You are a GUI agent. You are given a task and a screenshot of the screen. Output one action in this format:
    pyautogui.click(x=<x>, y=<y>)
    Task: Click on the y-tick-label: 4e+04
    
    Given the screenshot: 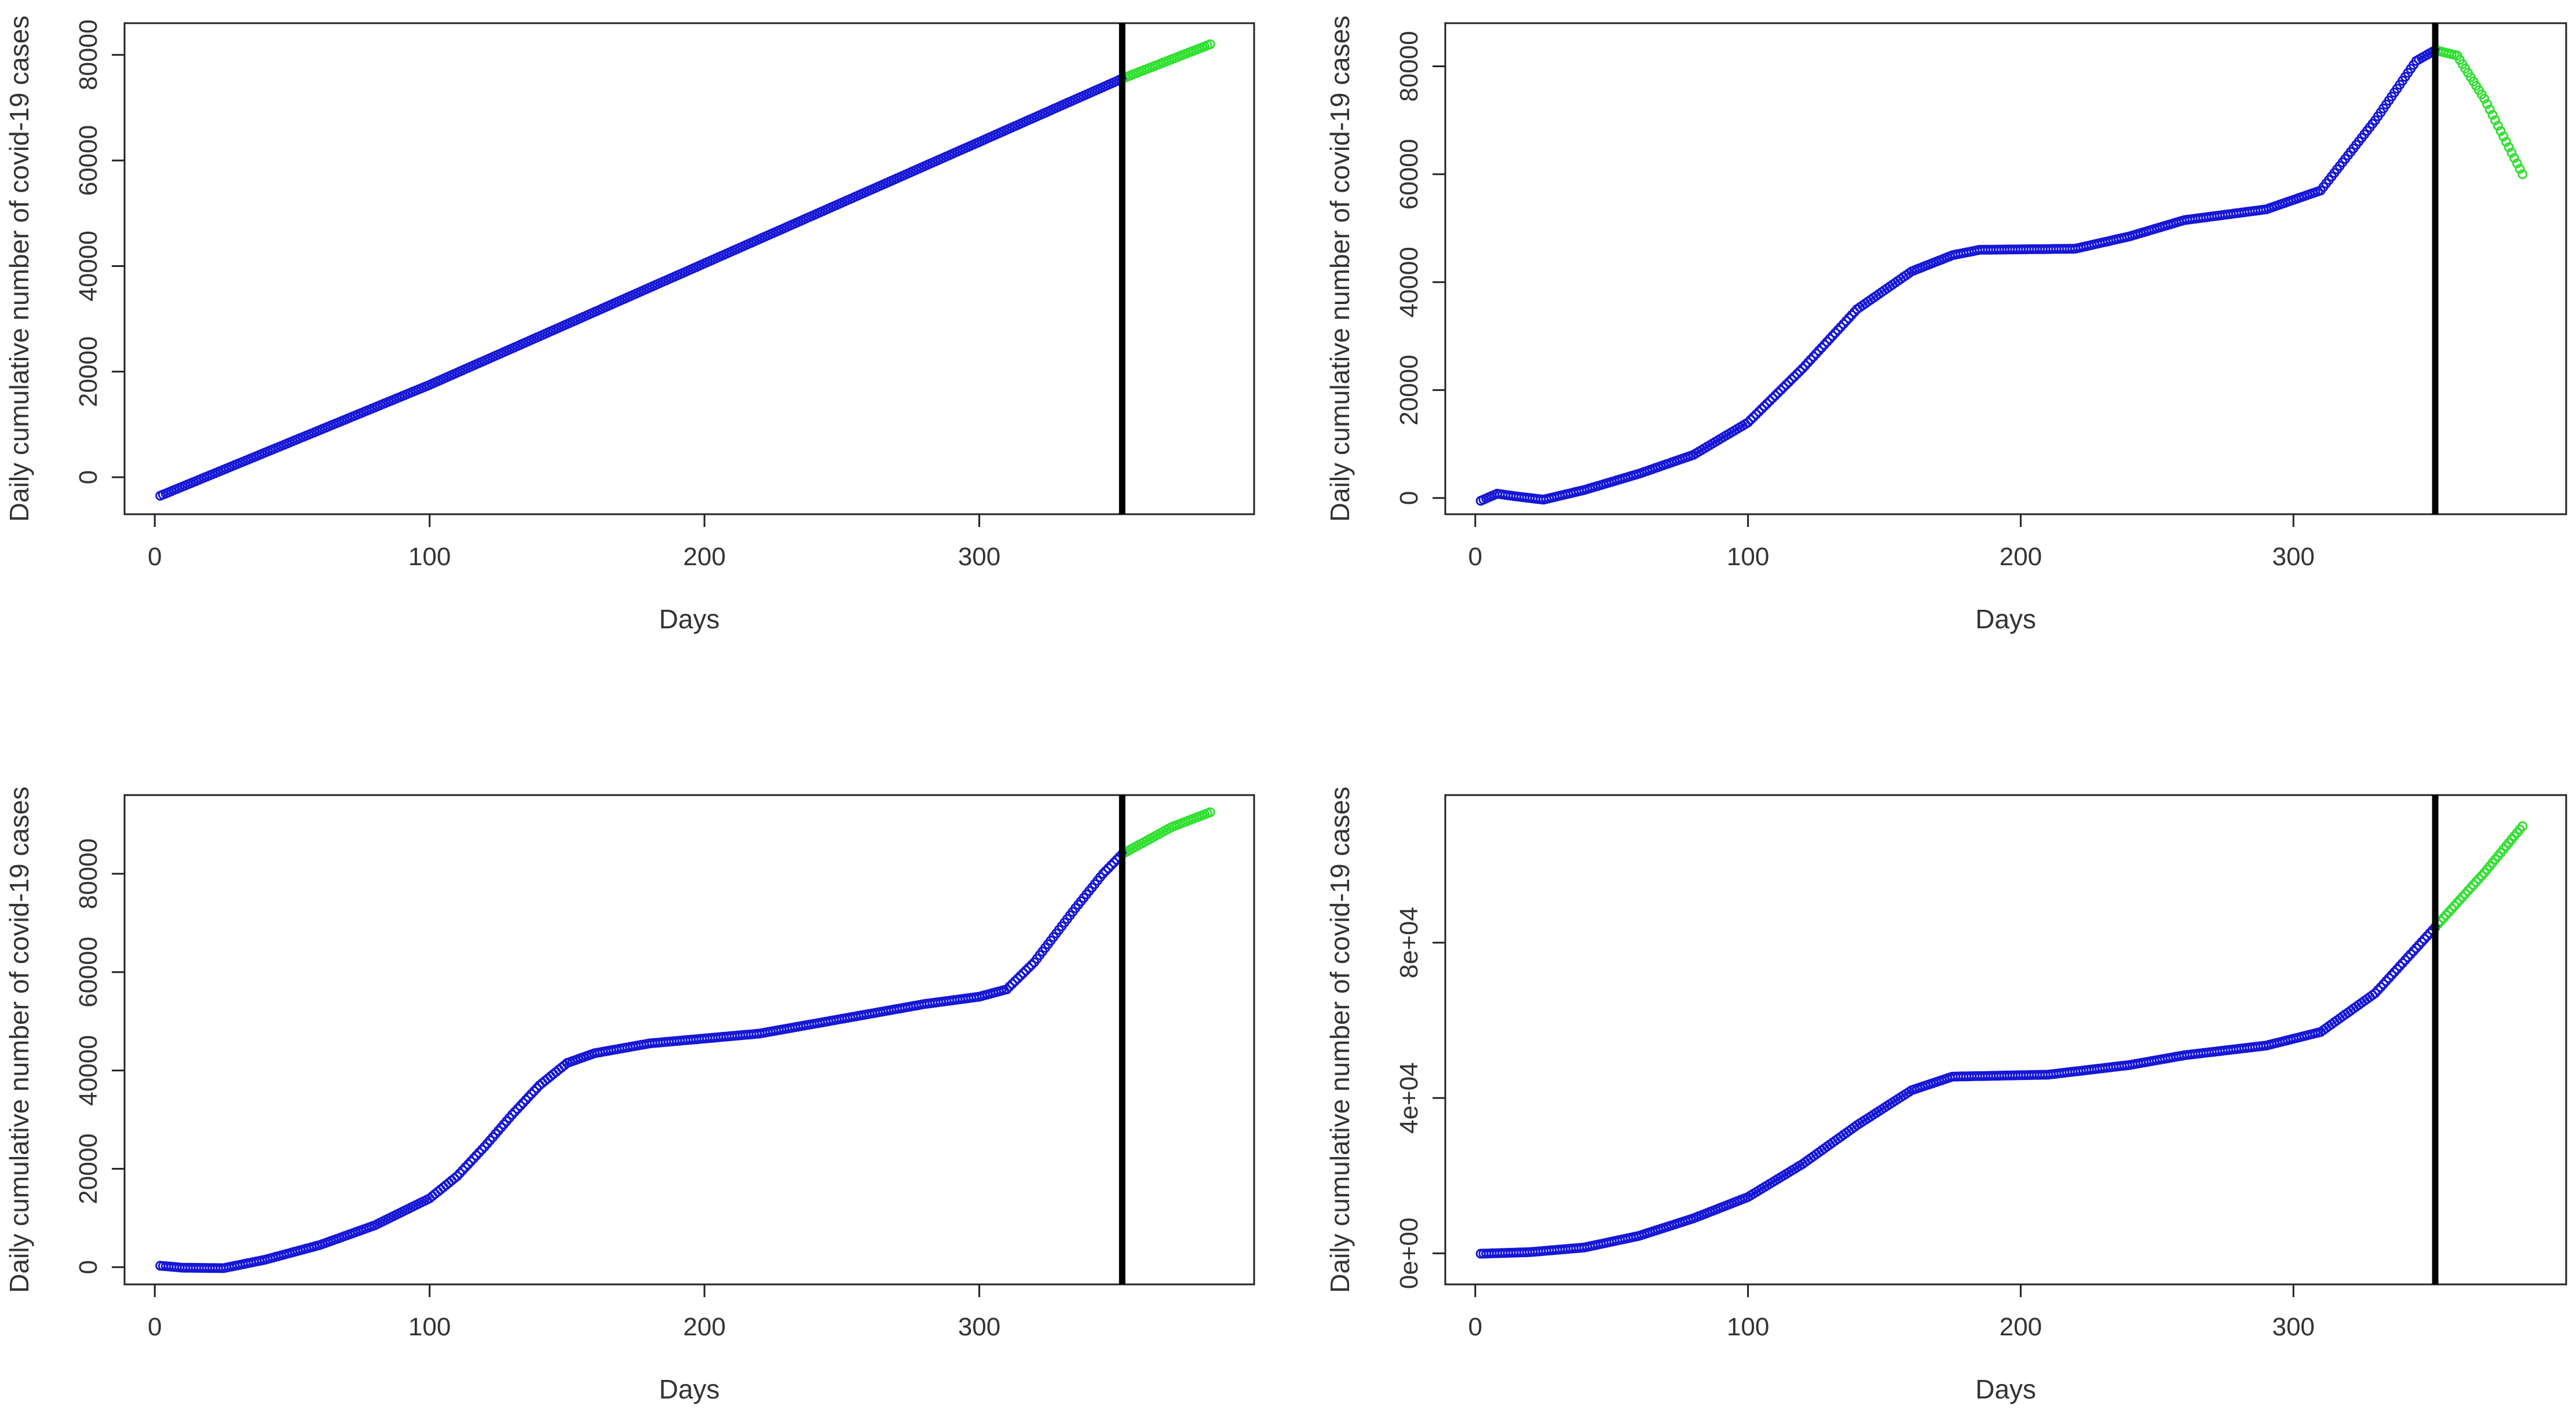 What is the action you would take?
    pyautogui.click(x=1409, y=1098)
    